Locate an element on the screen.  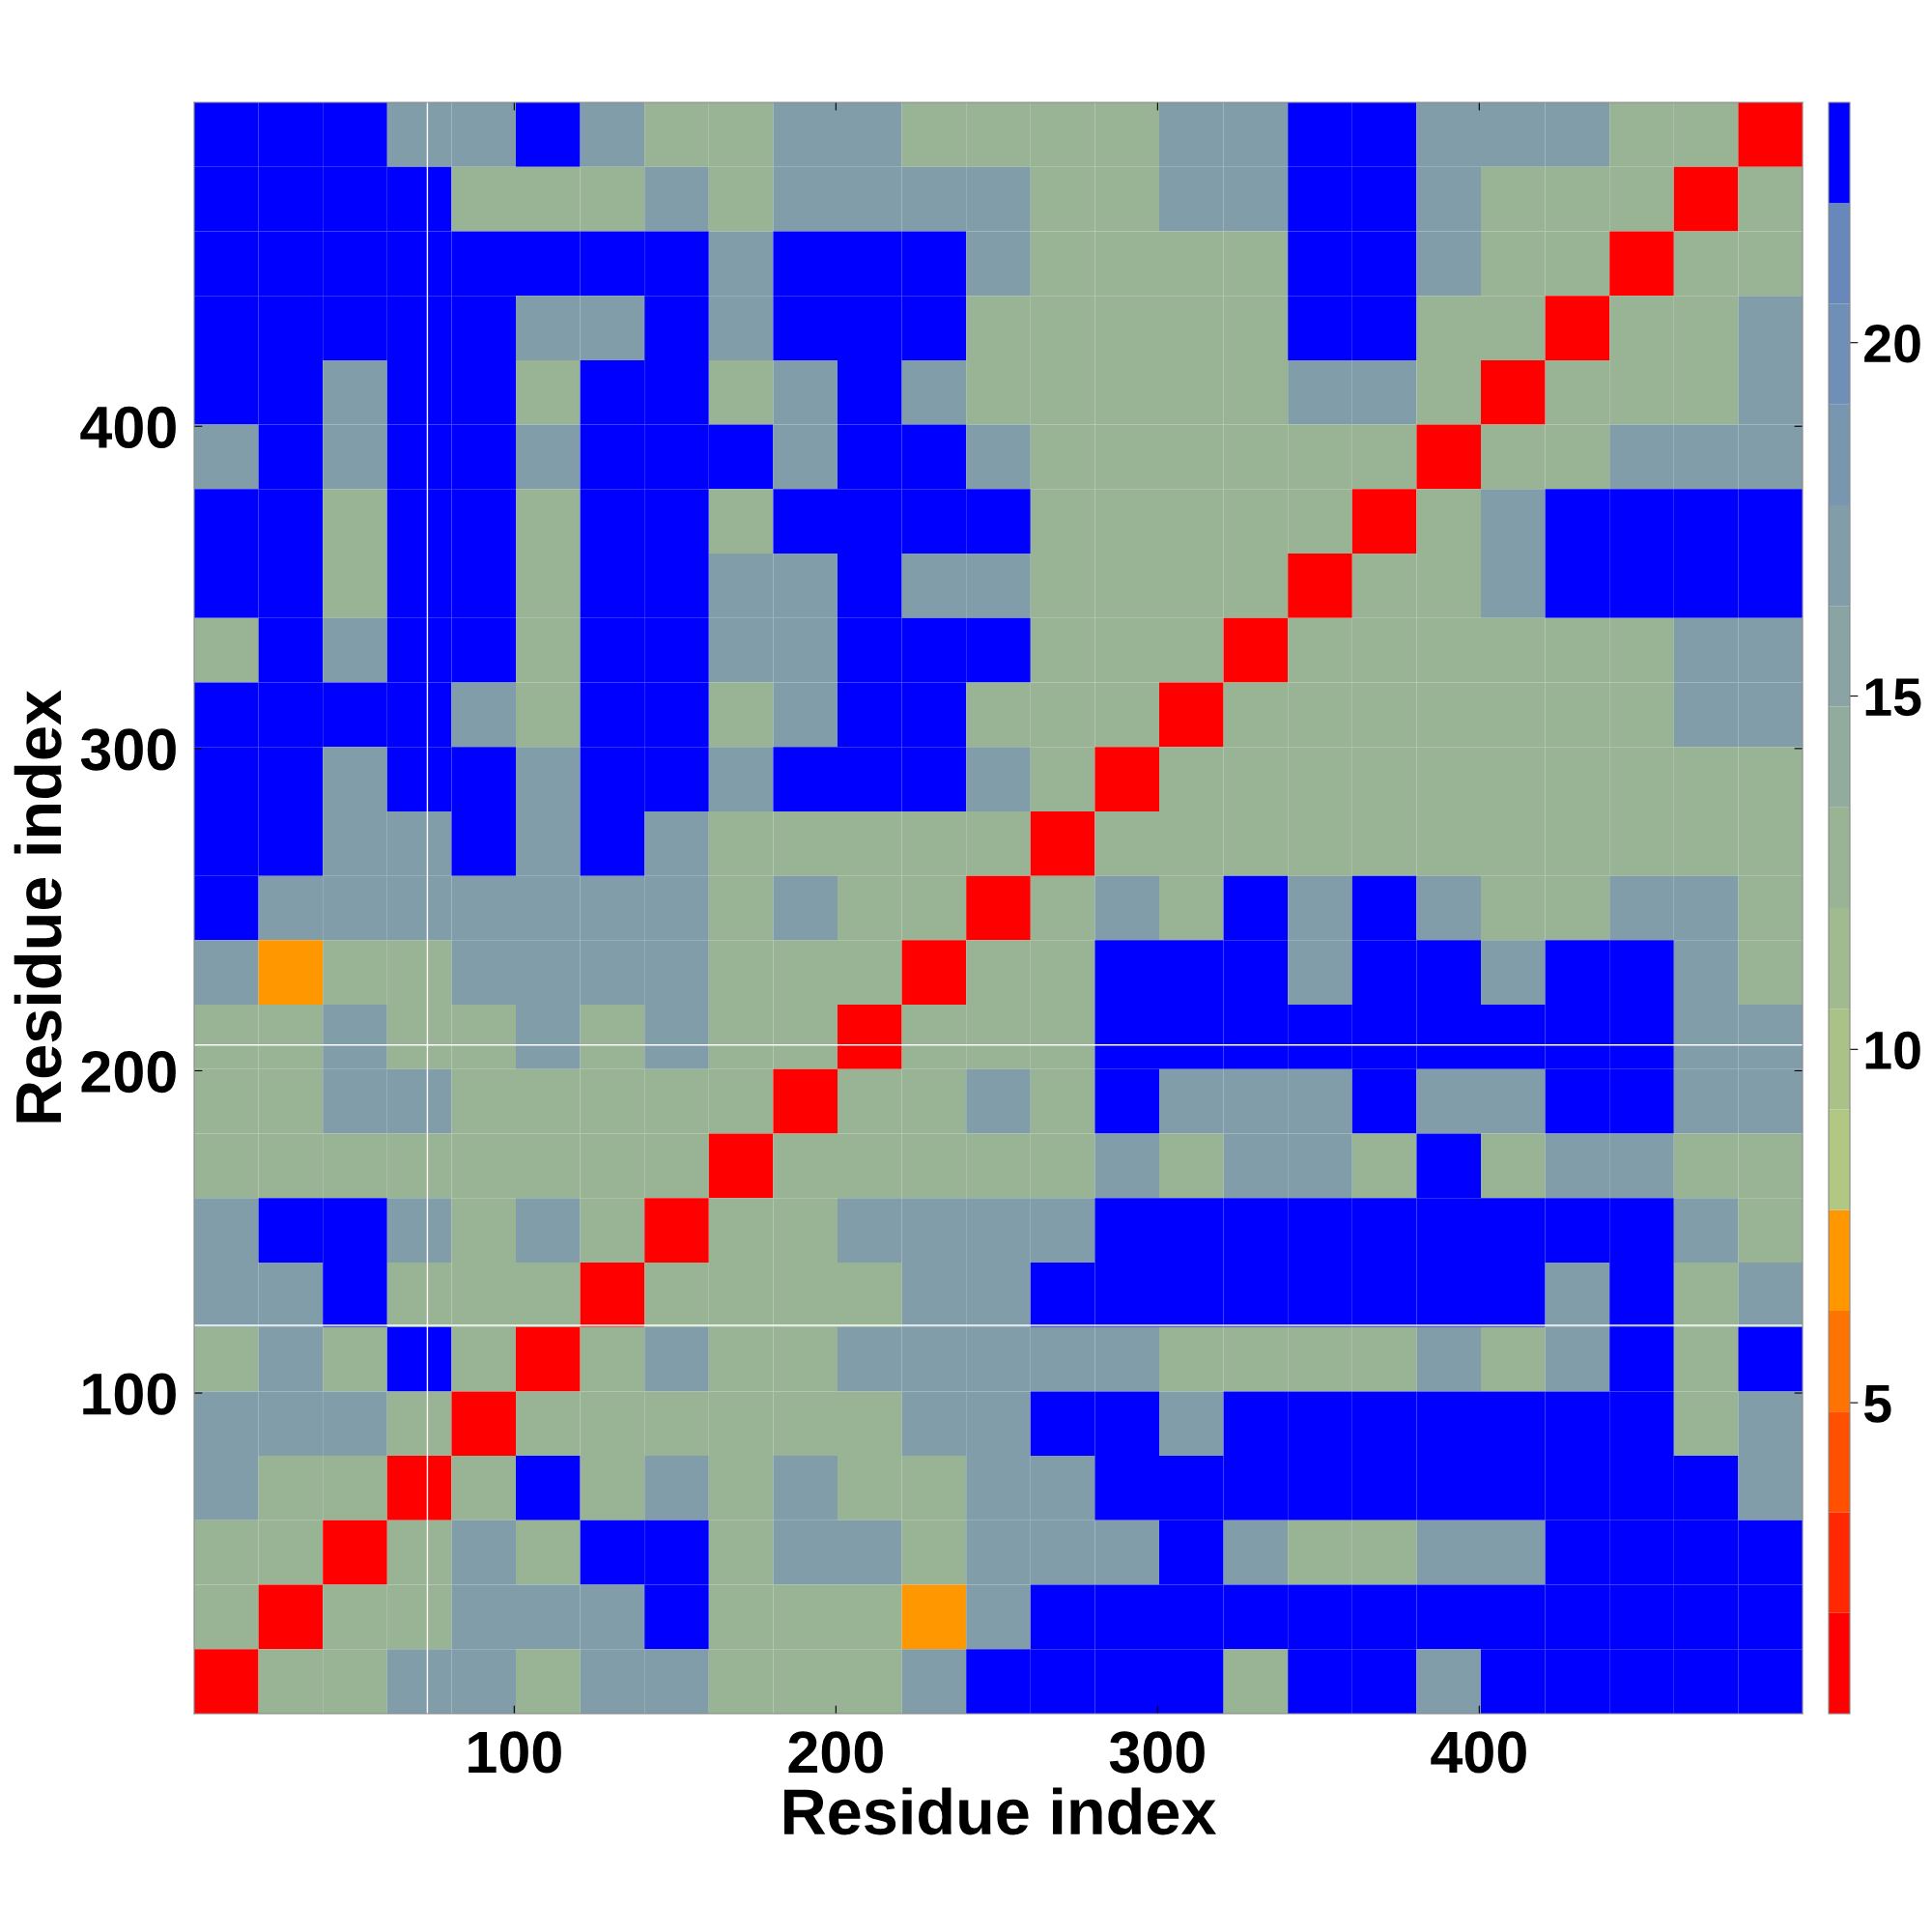
x-axis-title: Residue index is located at coordinates (1000, 1811).